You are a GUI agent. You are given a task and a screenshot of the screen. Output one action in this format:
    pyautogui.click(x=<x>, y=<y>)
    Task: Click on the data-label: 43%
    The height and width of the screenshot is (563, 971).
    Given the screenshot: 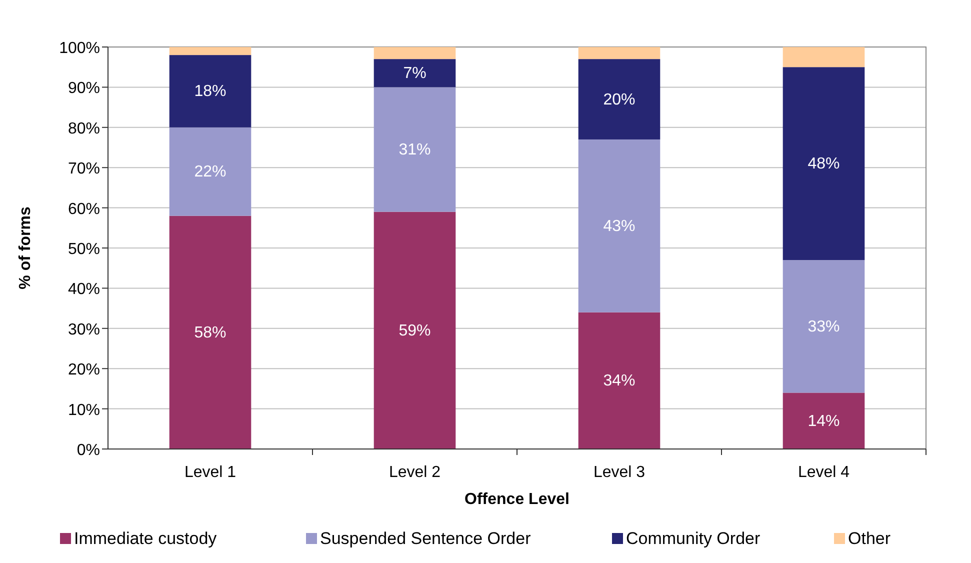 What is the action you would take?
    pyautogui.click(x=619, y=226)
    